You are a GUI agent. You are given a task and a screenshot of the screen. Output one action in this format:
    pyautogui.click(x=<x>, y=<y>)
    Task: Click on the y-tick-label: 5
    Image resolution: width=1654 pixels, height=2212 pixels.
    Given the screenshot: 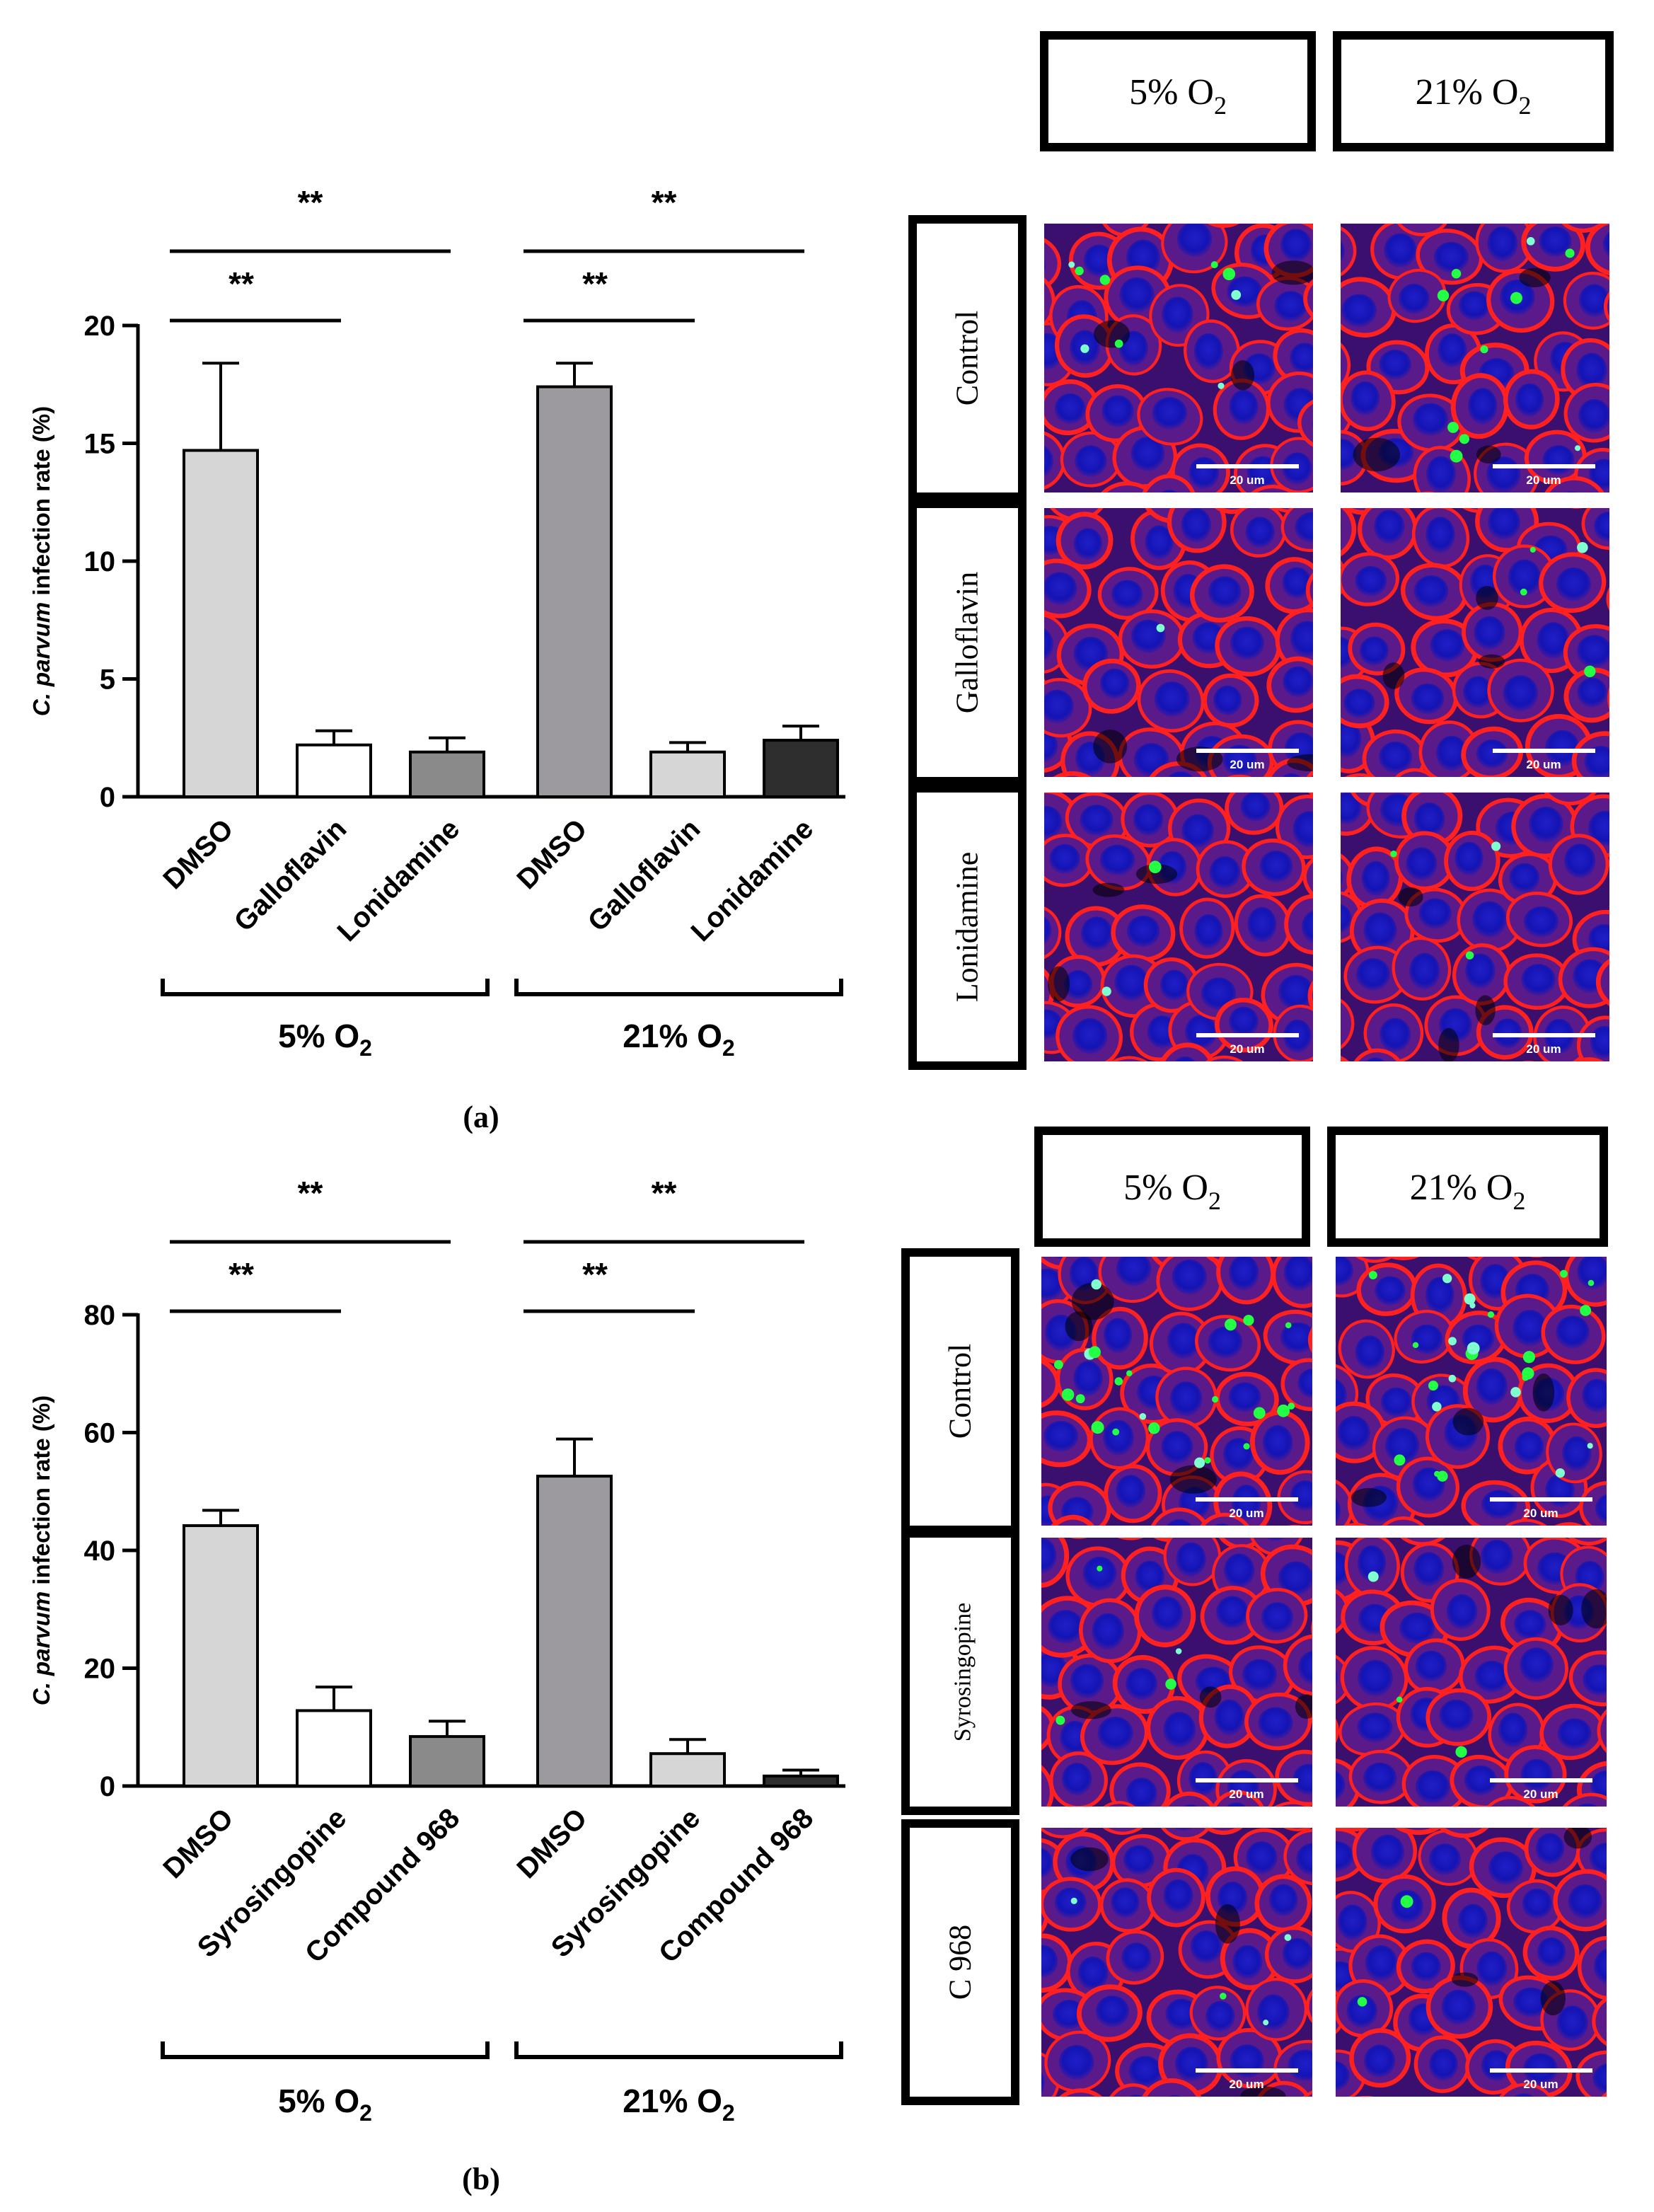 What is the action you would take?
    pyautogui.click(x=107, y=680)
    